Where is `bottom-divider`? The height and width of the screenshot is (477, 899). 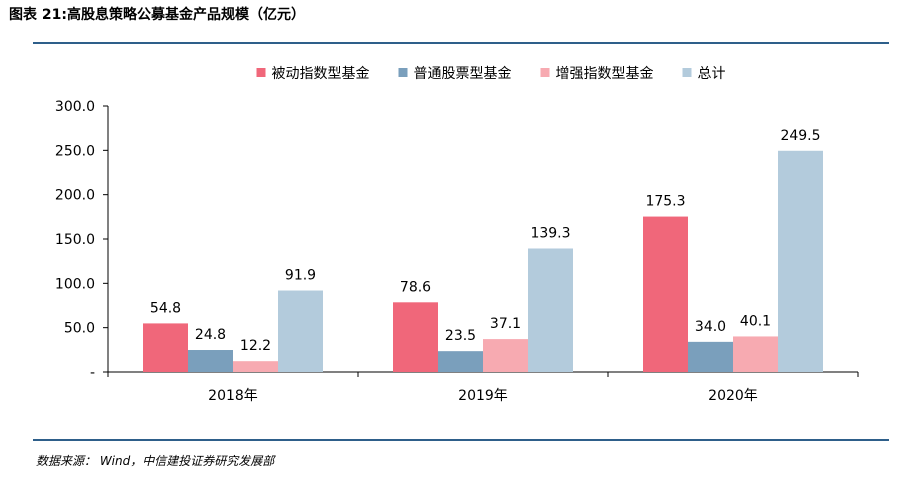
bottom-divider is located at coordinates (461, 440).